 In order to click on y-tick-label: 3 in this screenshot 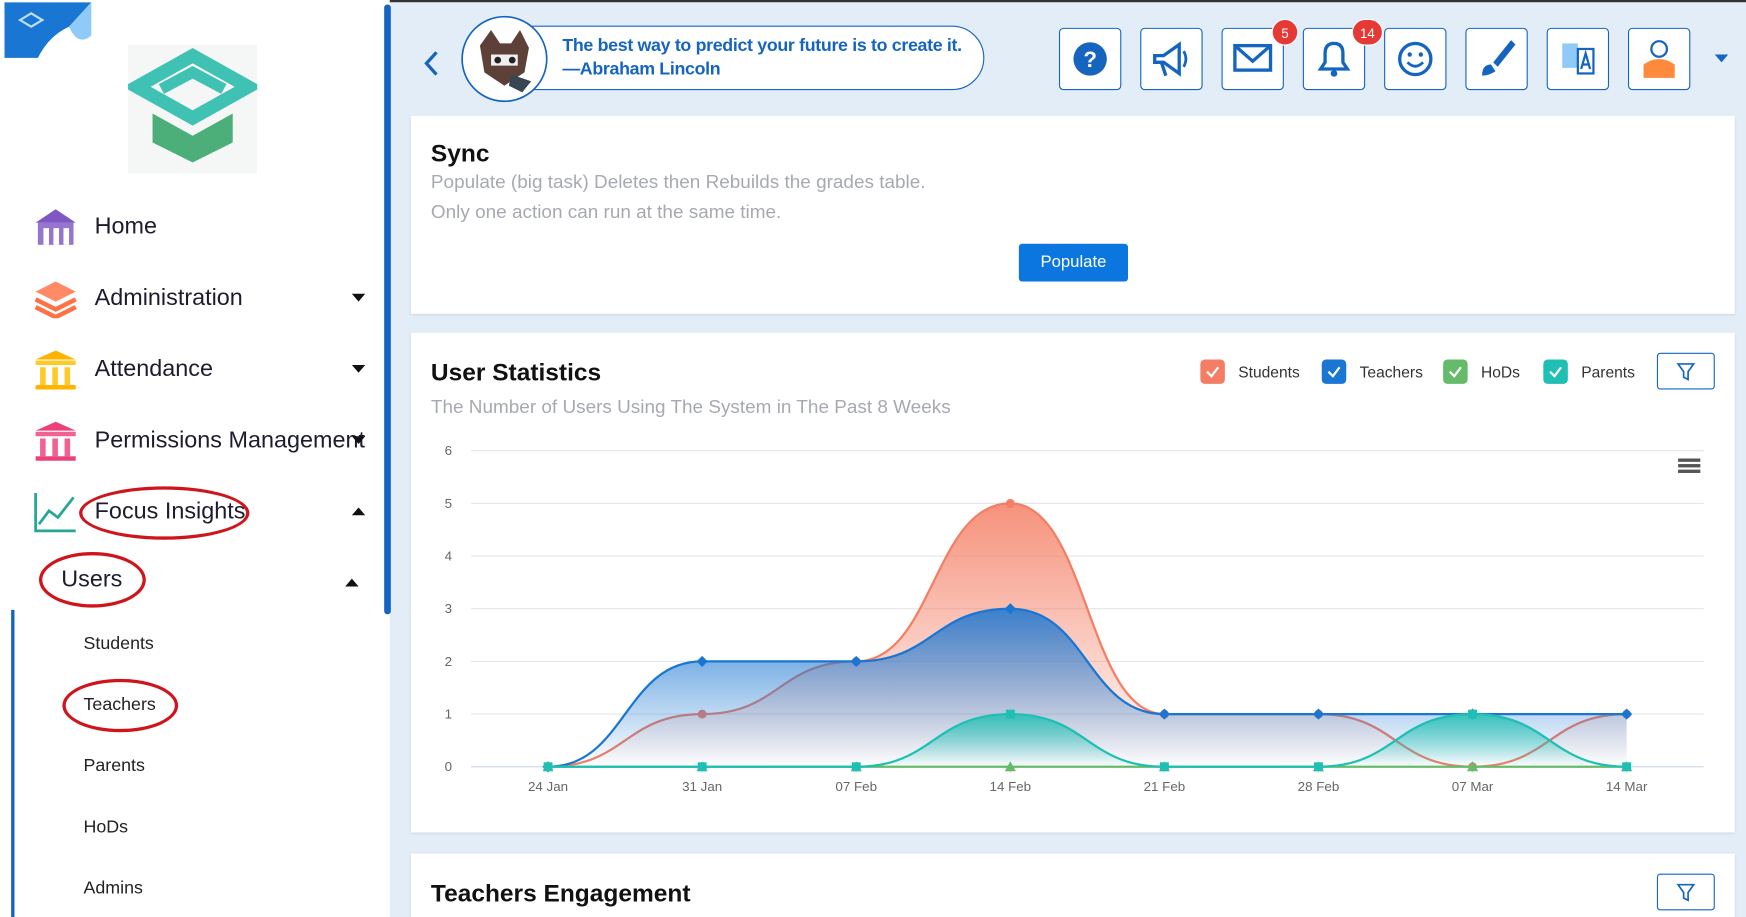, I will do `click(448, 608)`.